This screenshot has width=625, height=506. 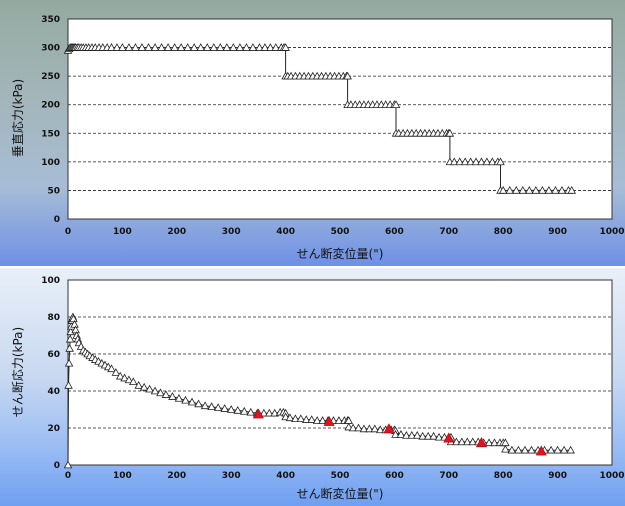 What do you see at coordinates (17, 372) in the screenshot?
I see `y-axis-label: せん断応力(kPa)` at bounding box center [17, 372].